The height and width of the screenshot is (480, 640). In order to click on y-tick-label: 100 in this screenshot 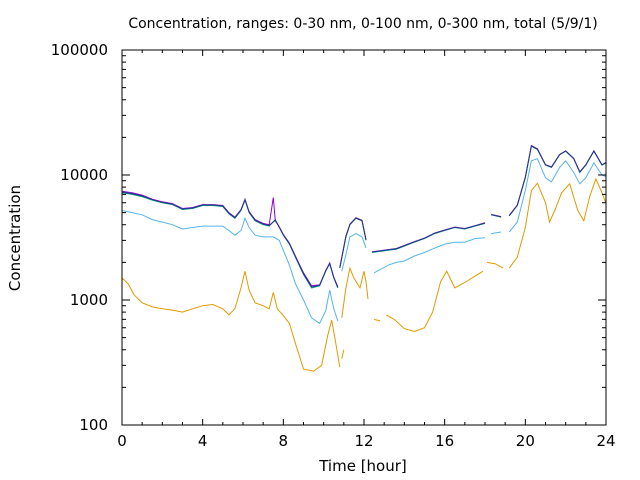, I will do `click(93, 425)`.